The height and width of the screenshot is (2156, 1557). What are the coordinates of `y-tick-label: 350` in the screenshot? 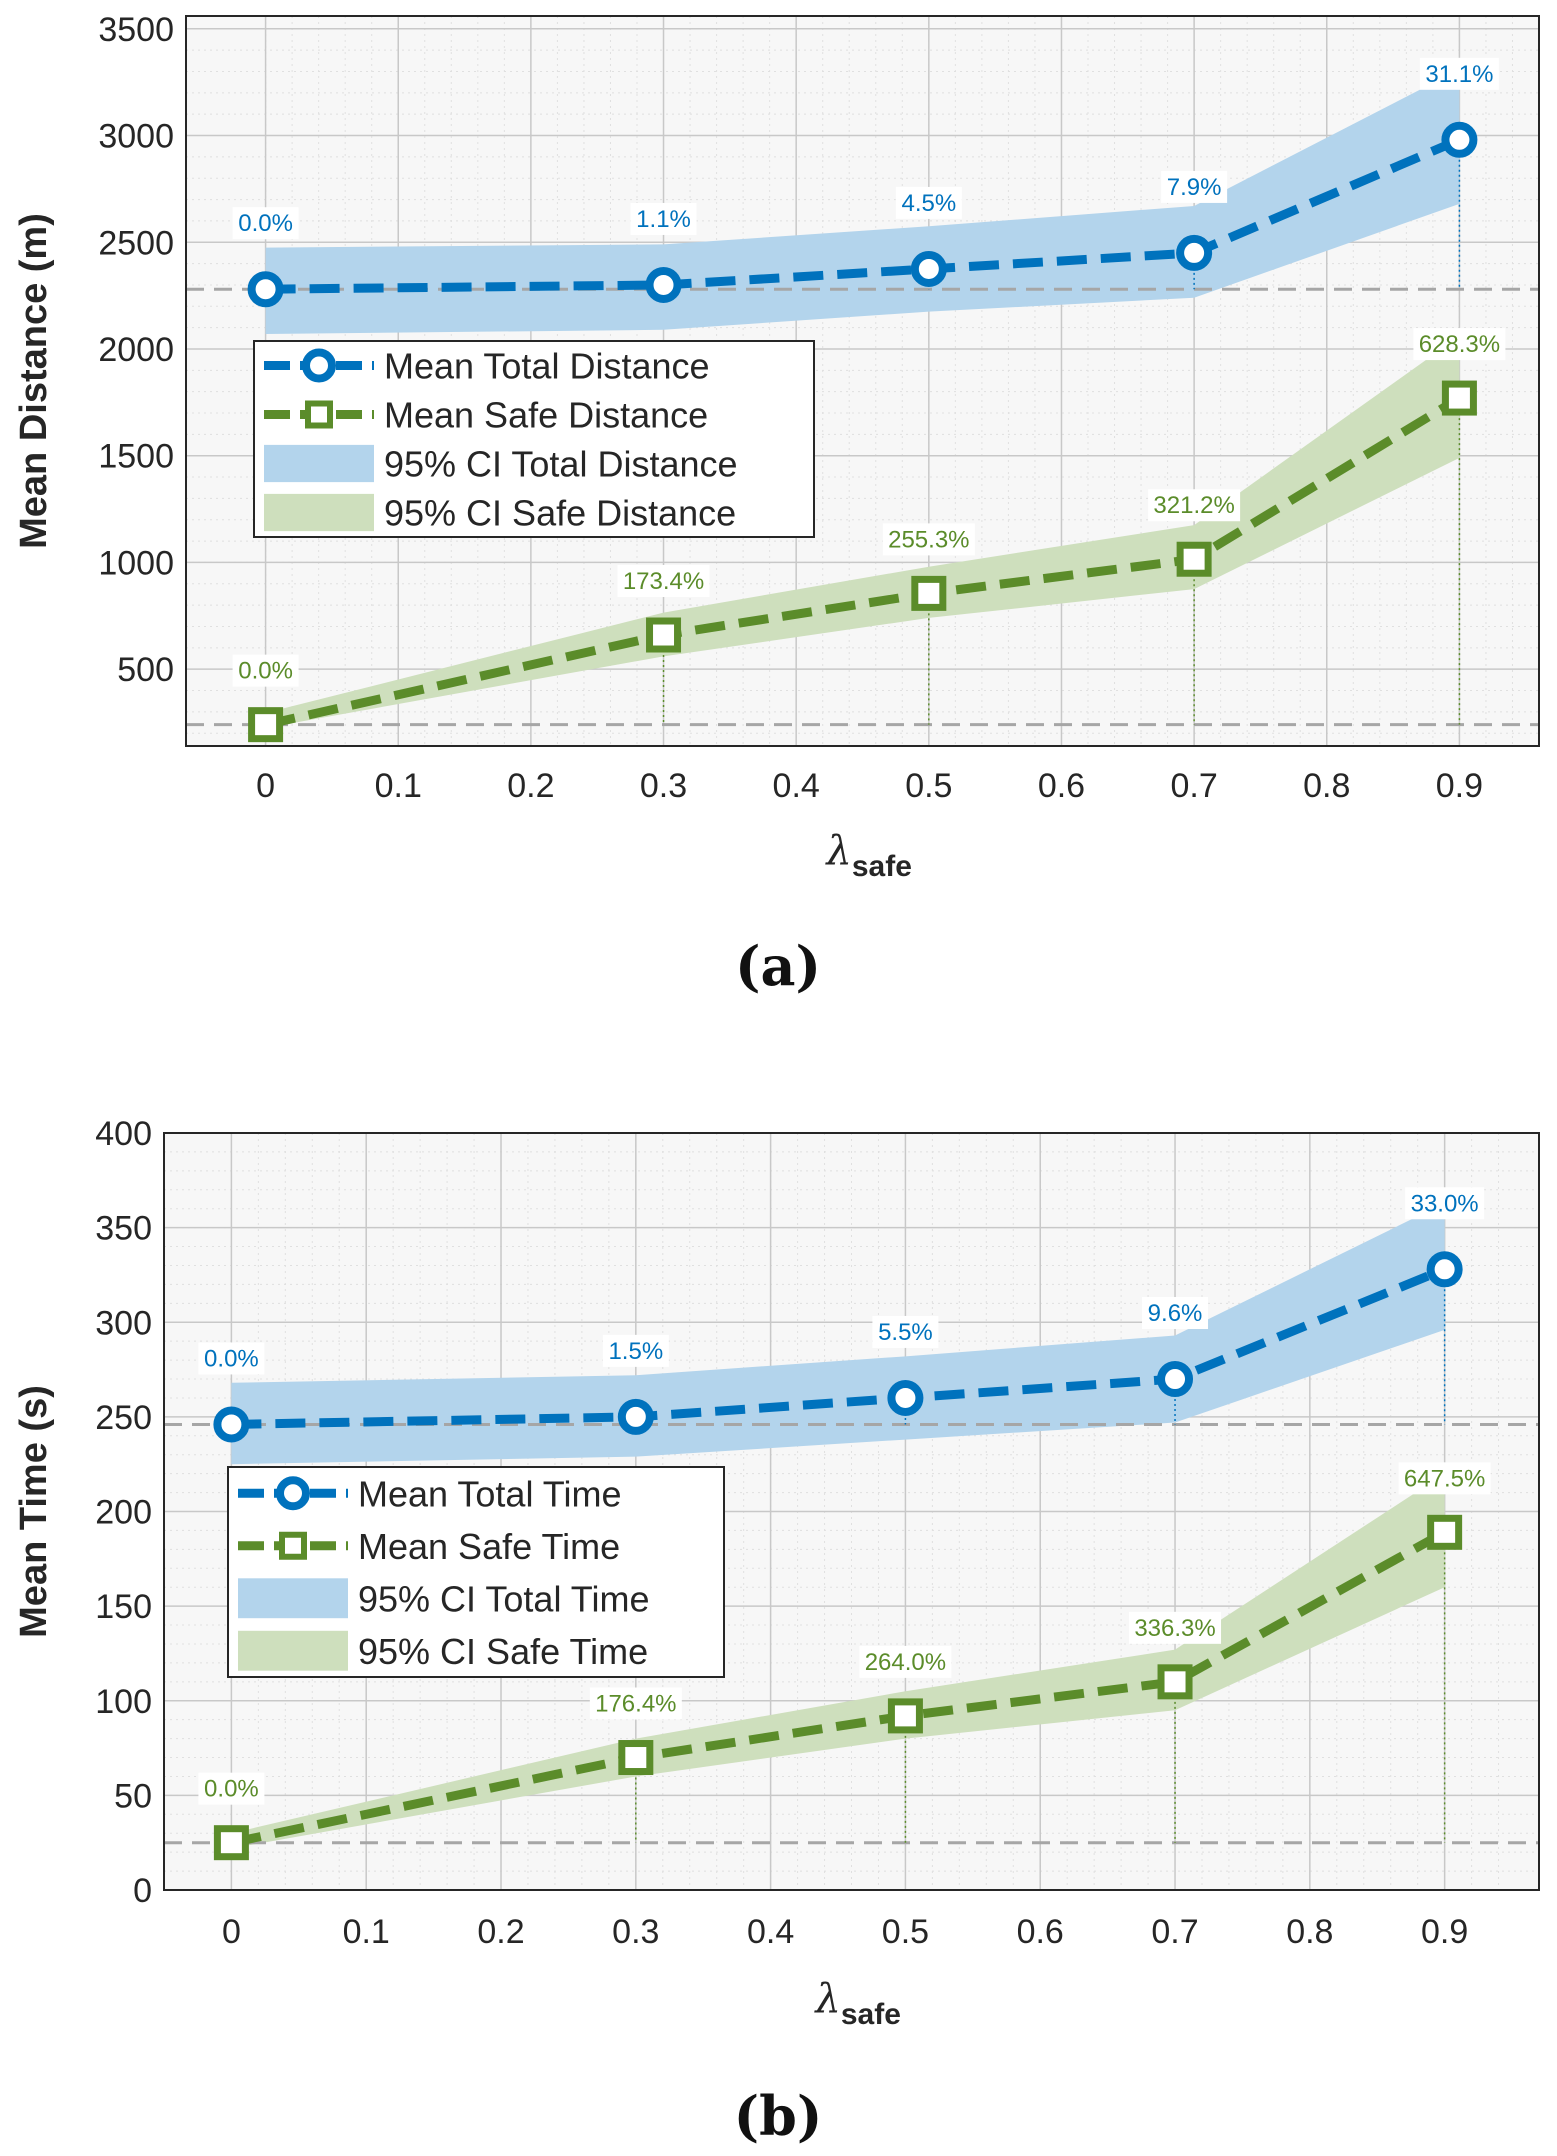 It's located at (123, 1229).